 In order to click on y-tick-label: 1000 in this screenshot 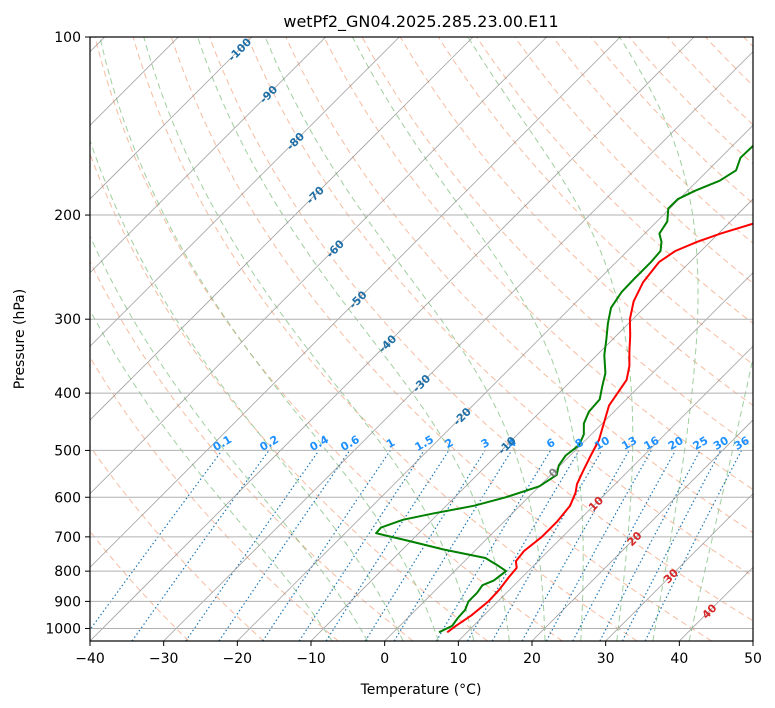, I will do `click(63, 629)`.